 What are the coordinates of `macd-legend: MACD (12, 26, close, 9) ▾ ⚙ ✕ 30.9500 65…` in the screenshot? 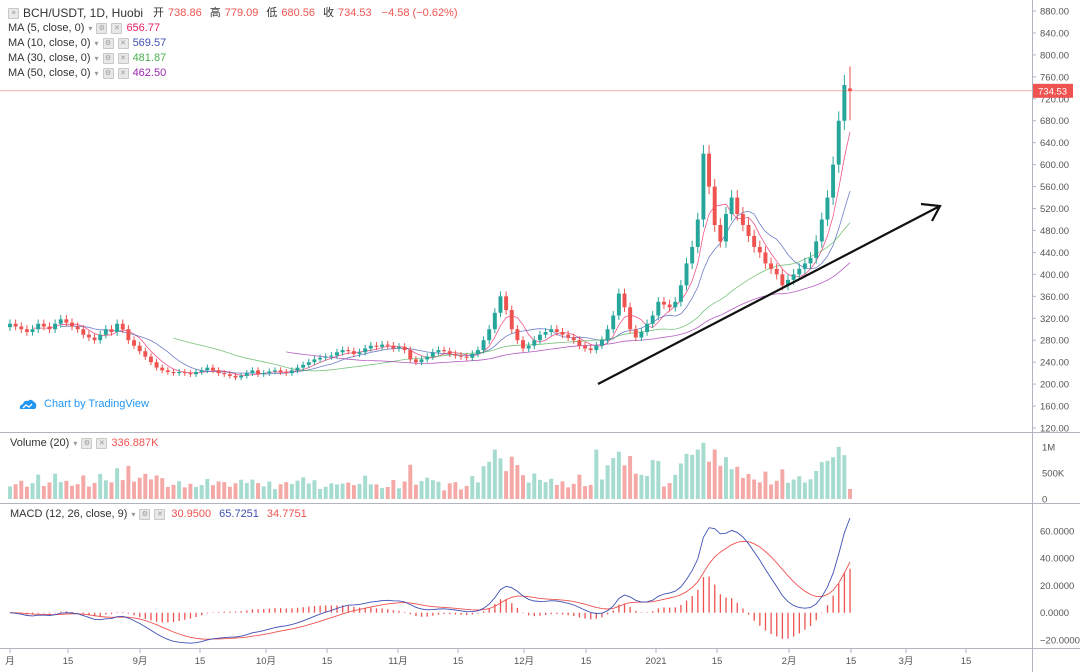 It's located at (158, 514).